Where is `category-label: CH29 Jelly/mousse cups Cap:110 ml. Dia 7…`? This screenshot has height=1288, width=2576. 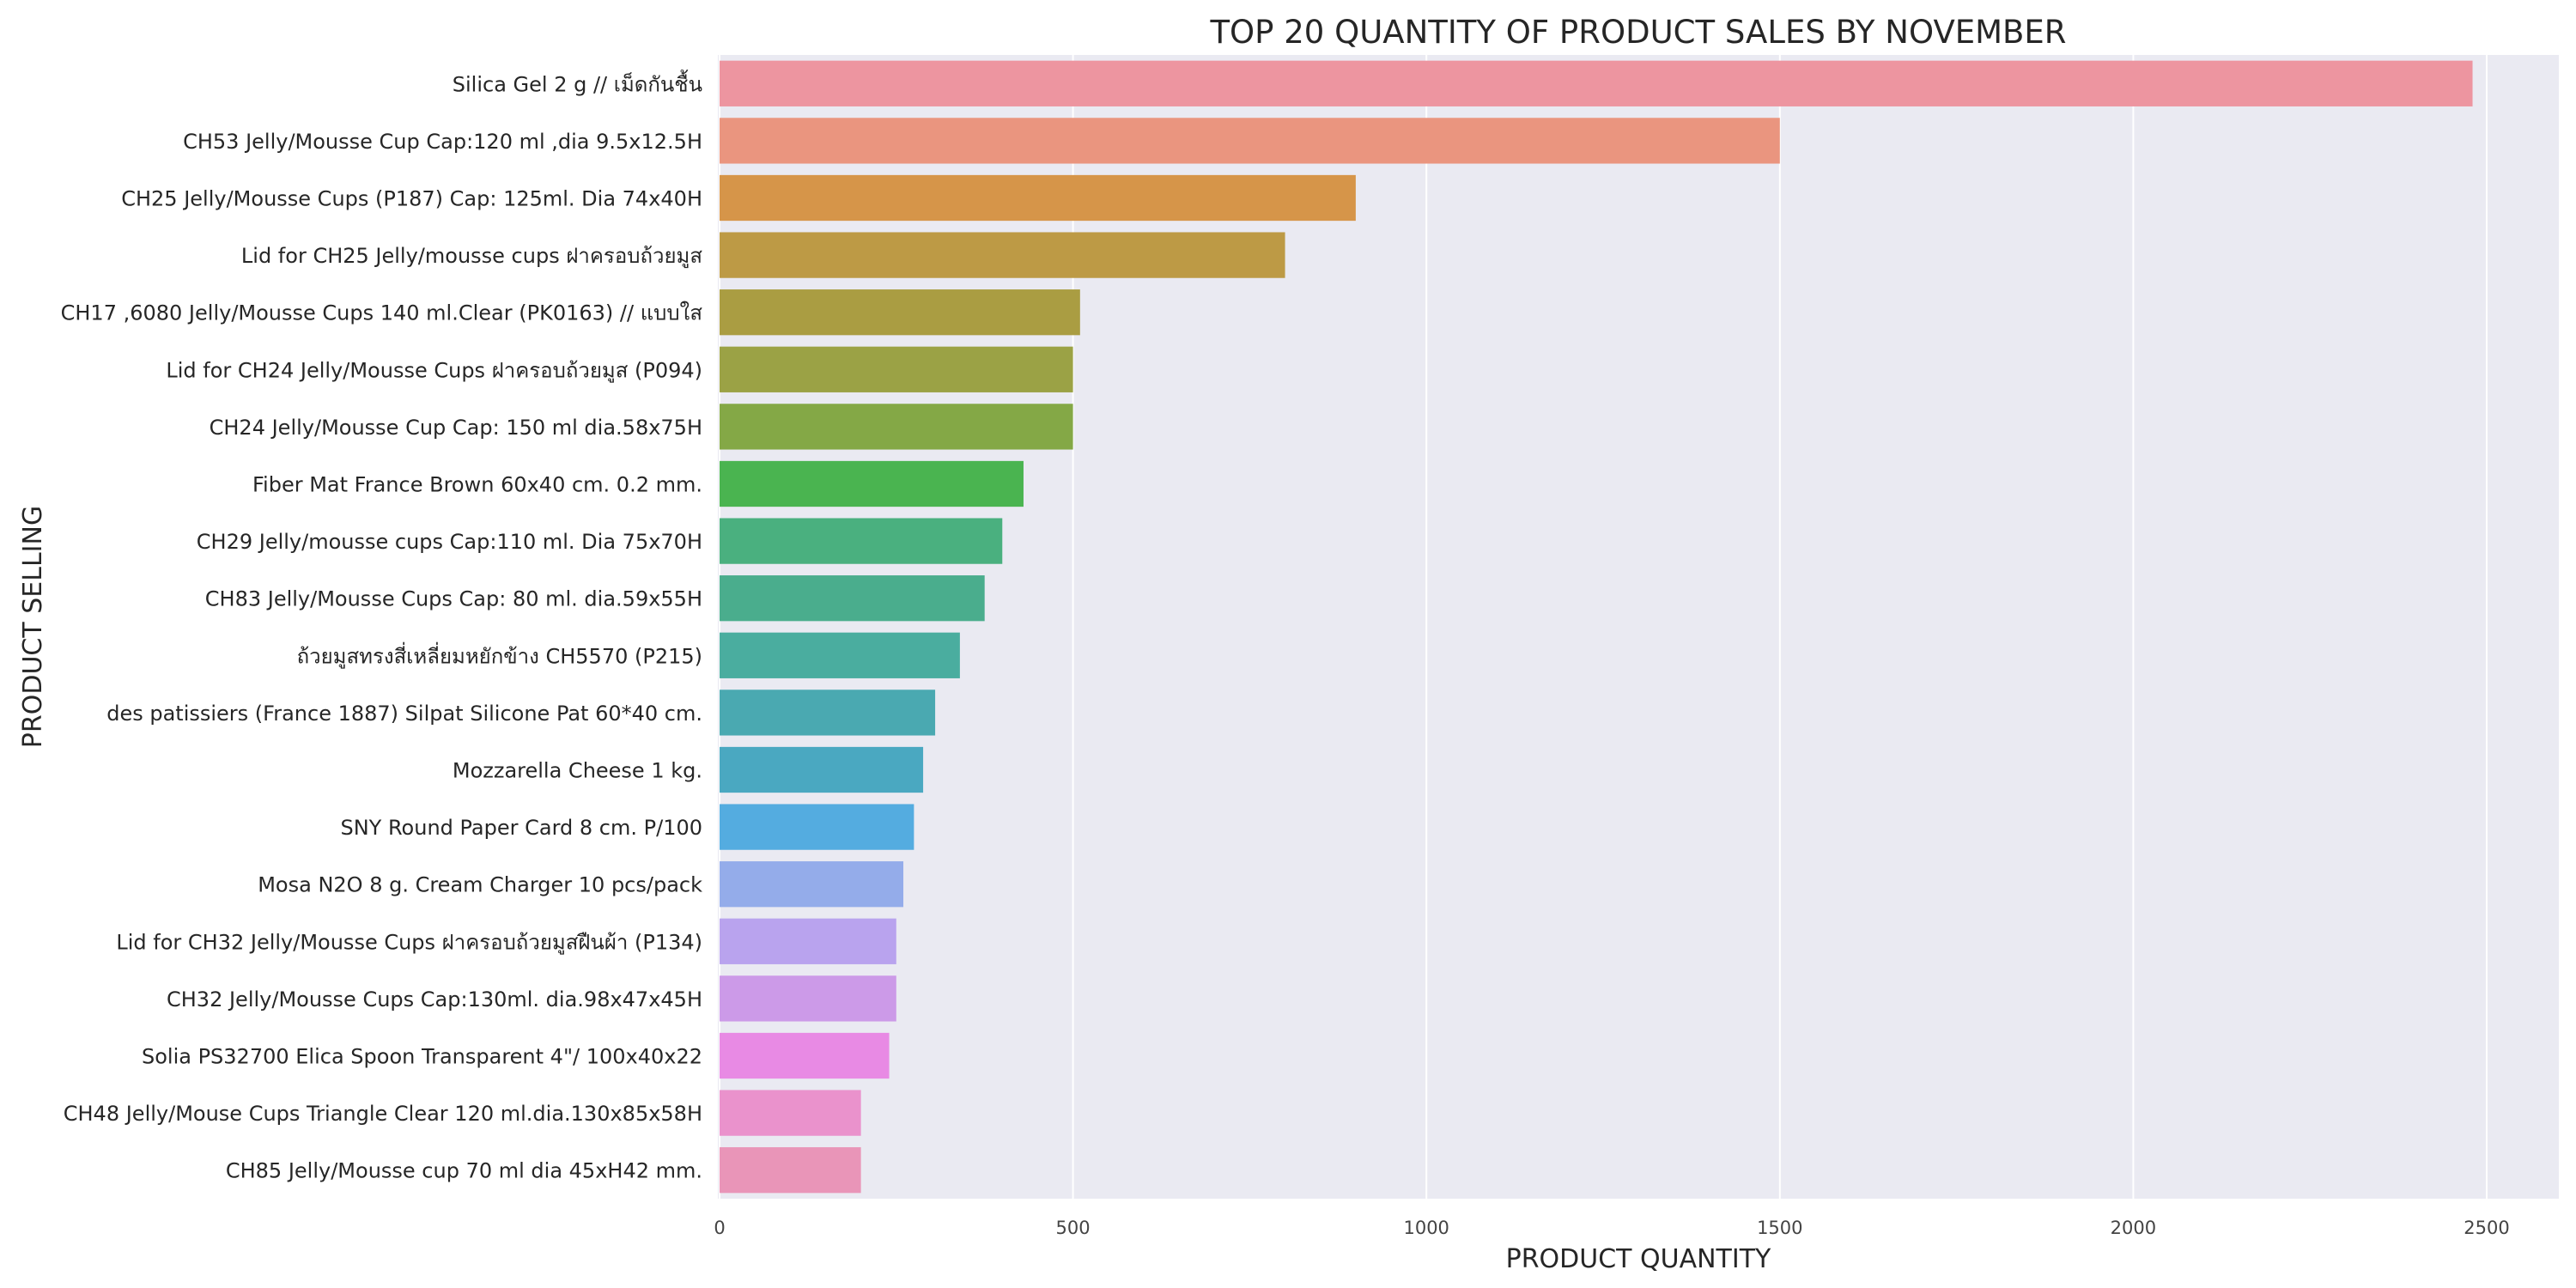 category-label: CH29 Jelly/mousse cups Cap:110 ml. Dia 7… is located at coordinates (450, 542).